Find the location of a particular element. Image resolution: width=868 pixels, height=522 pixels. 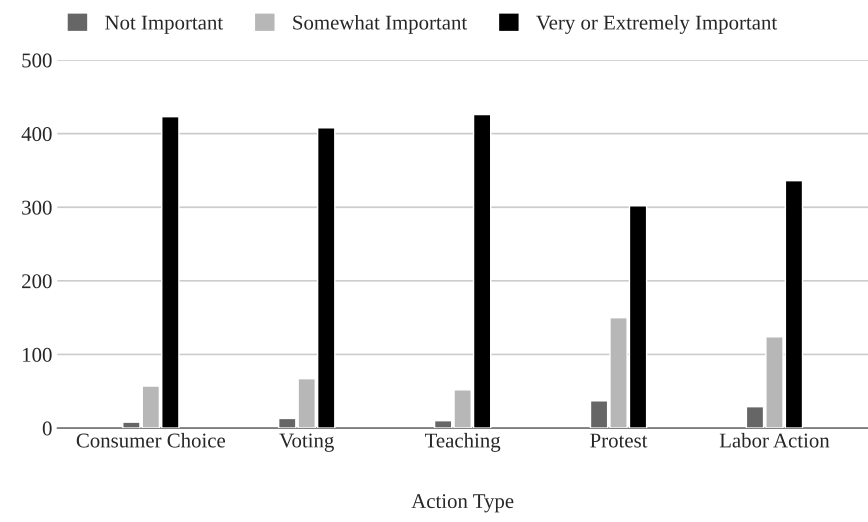

y-tick-label: 100 is located at coordinates (37, 355).